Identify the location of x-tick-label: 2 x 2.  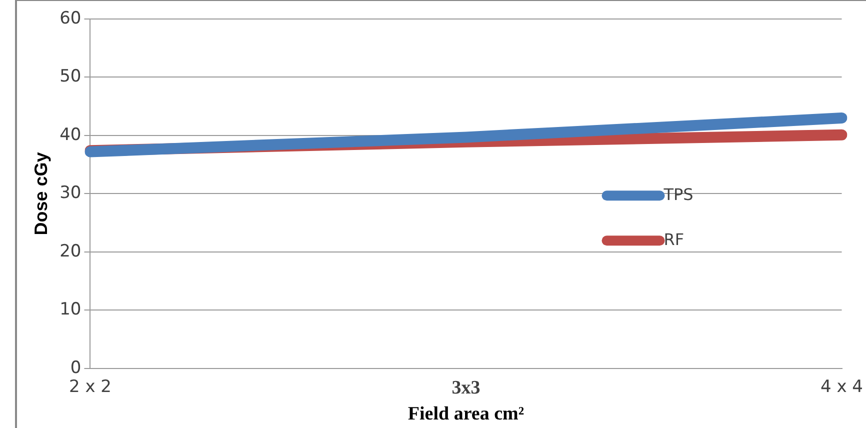
(90, 387).